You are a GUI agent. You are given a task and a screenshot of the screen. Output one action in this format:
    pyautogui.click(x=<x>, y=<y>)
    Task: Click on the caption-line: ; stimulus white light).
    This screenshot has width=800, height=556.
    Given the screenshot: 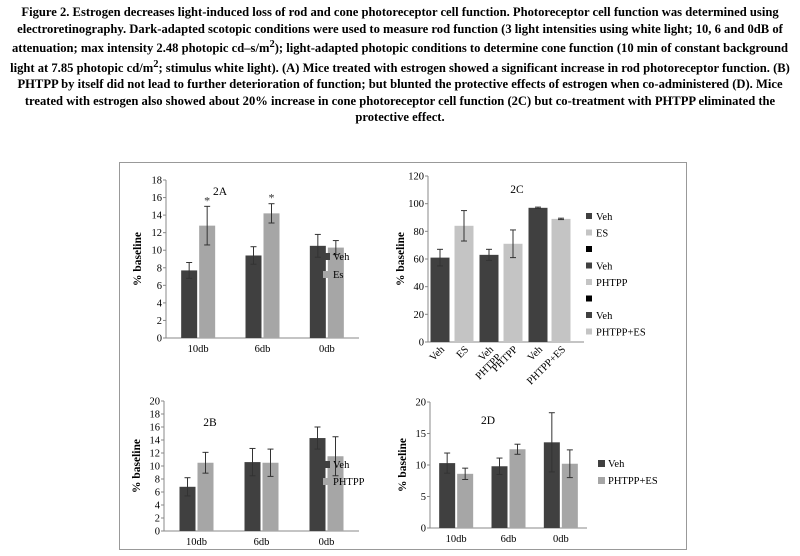 What is the action you would take?
    pyautogui.click(x=218, y=67)
    